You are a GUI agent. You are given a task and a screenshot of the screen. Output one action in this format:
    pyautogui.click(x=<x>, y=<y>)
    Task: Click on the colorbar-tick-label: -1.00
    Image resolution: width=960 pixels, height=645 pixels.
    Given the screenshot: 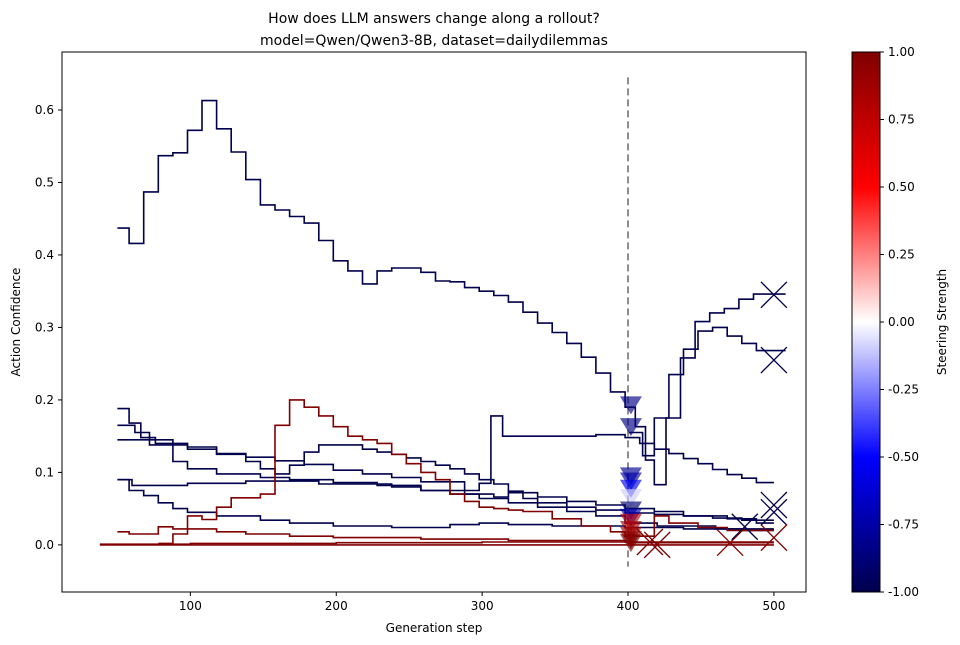 What is the action you would take?
    pyautogui.click(x=903, y=592)
    